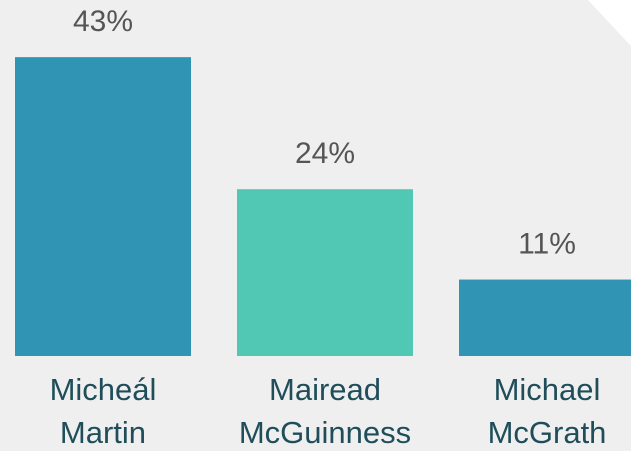 The height and width of the screenshot is (451, 631). I want to click on category-label: Mairead McGuinness, so click(325, 411).